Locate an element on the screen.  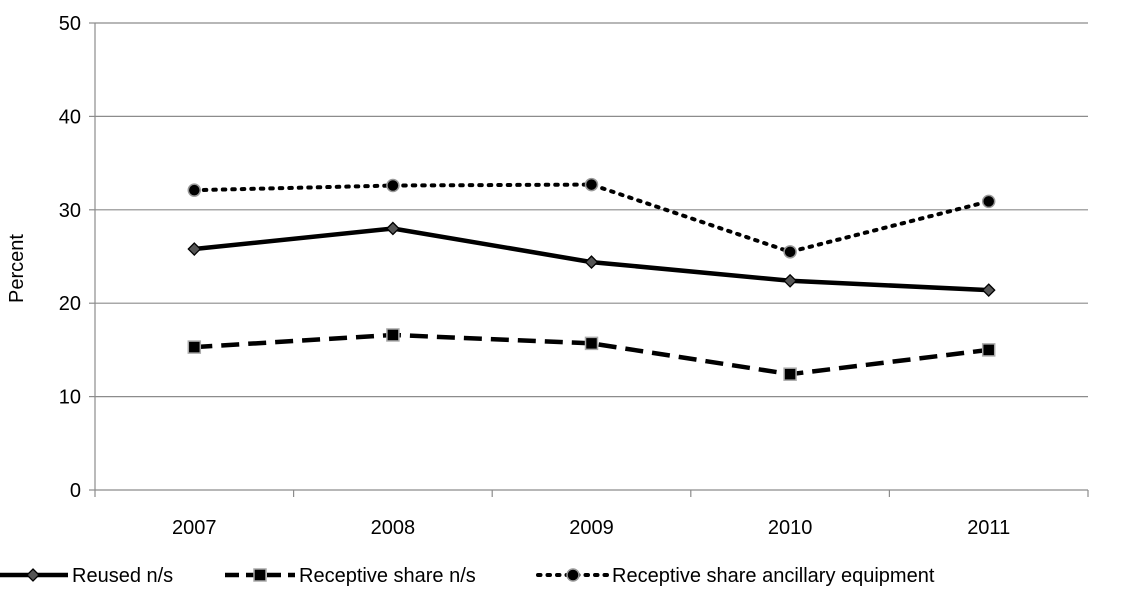
y-tick-label: 20 is located at coordinates (70, 304).